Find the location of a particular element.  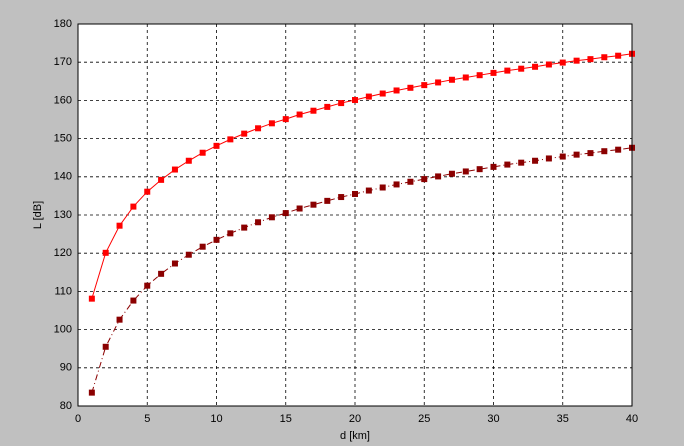

x-tick-label: 10 is located at coordinates (216, 419).